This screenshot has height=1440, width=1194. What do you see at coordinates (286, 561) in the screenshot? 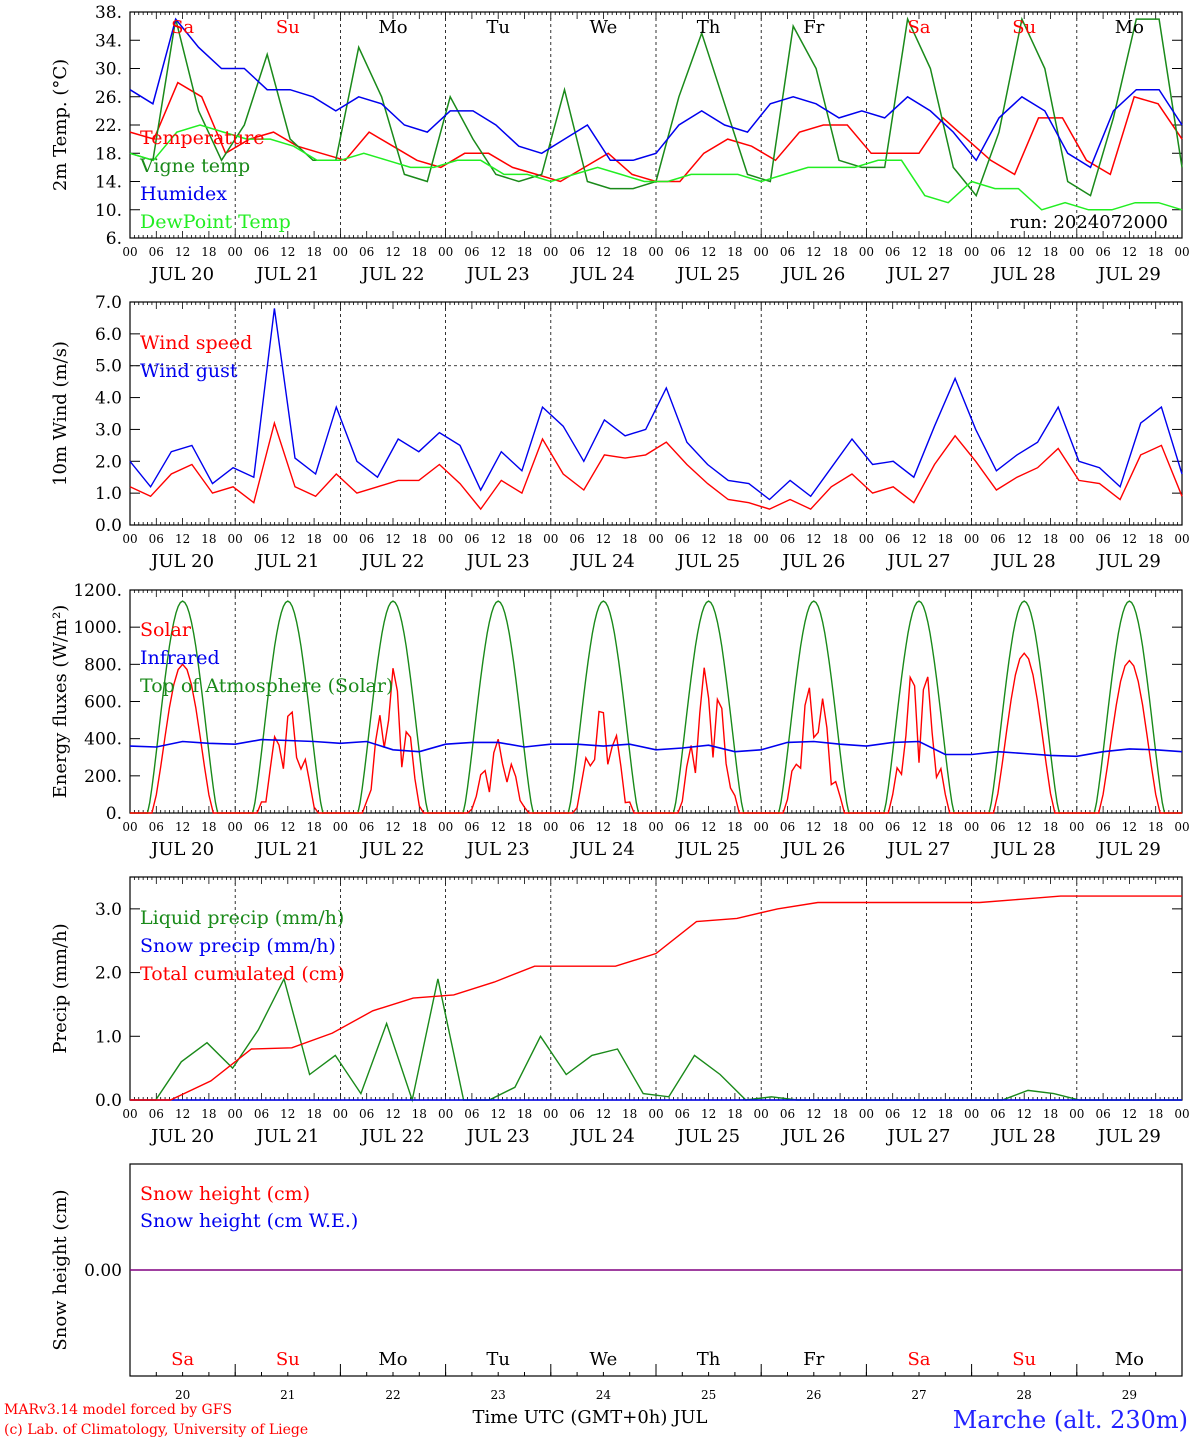
I see `date-label: JUL 21` at bounding box center [286, 561].